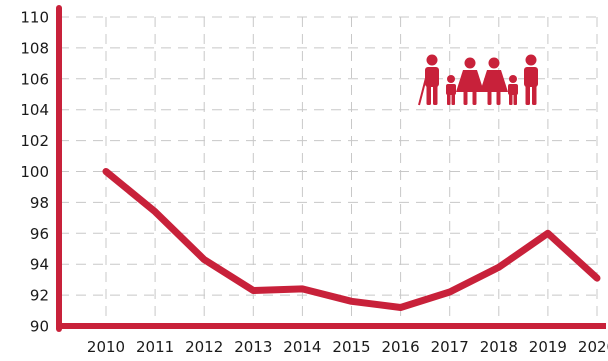 The height and width of the screenshot is (361, 608). What do you see at coordinates (478, 80) in the screenshot?
I see `family-icon` at bounding box center [478, 80].